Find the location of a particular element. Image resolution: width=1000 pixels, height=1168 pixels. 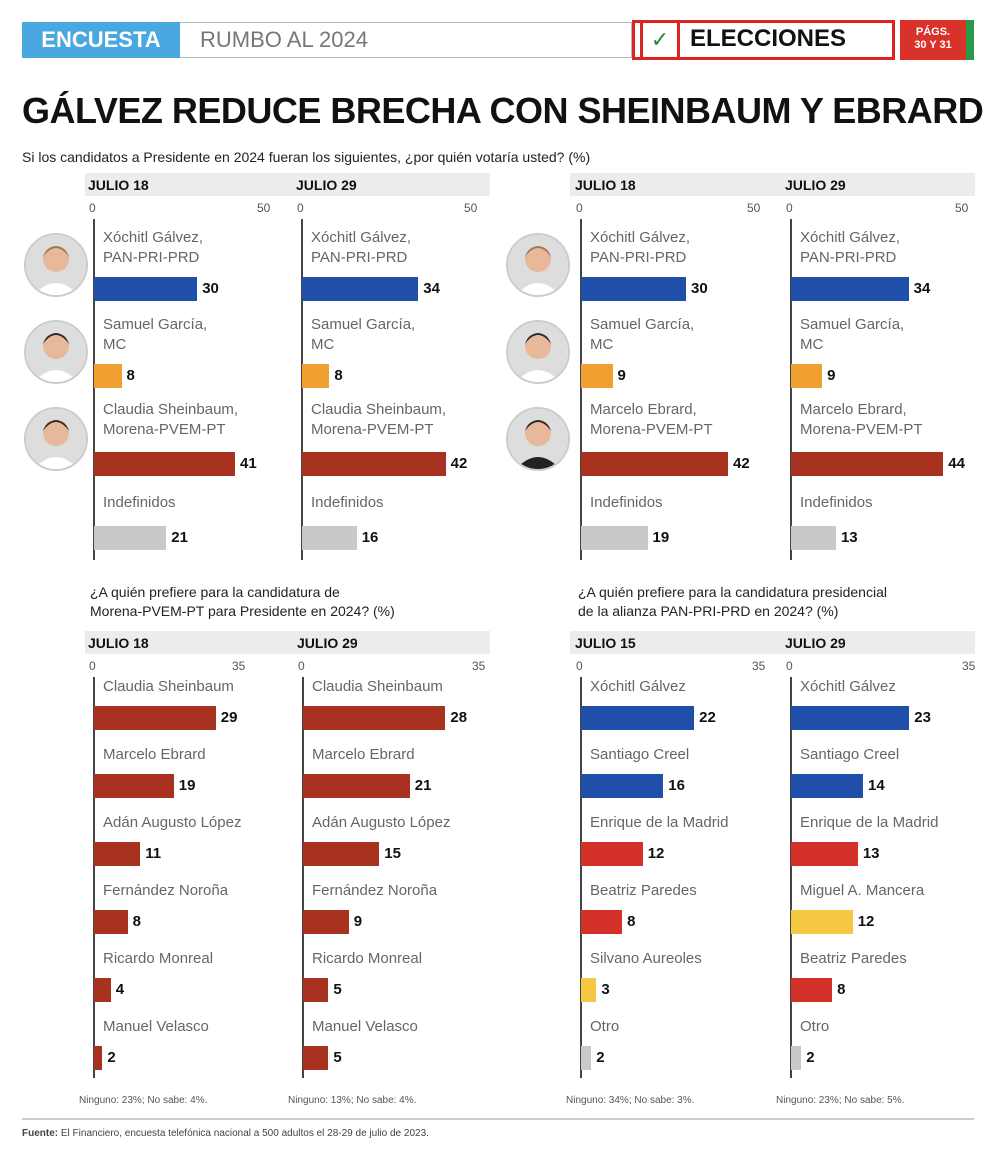

q-line: ¿A quién prefiere para la candidatura de is located at coordinates (215, 592).